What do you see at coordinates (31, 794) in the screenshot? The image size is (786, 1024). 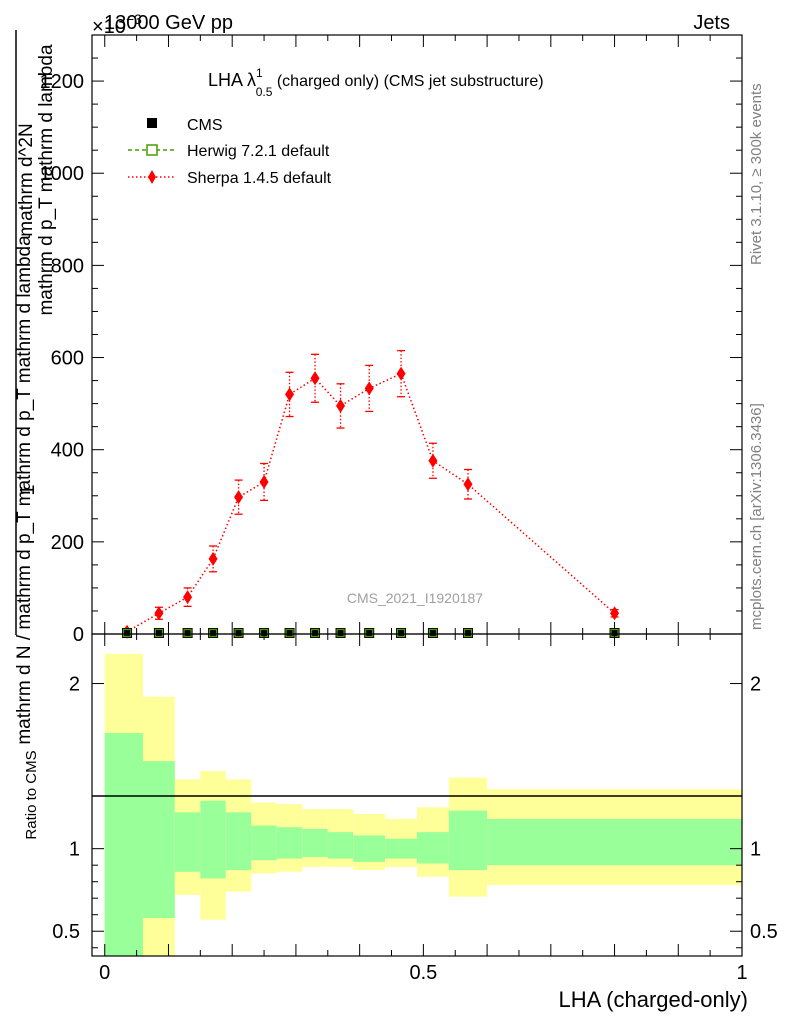 I see `ratio-ylabel: Ratio to CMS` at bounding box center [31, 794].